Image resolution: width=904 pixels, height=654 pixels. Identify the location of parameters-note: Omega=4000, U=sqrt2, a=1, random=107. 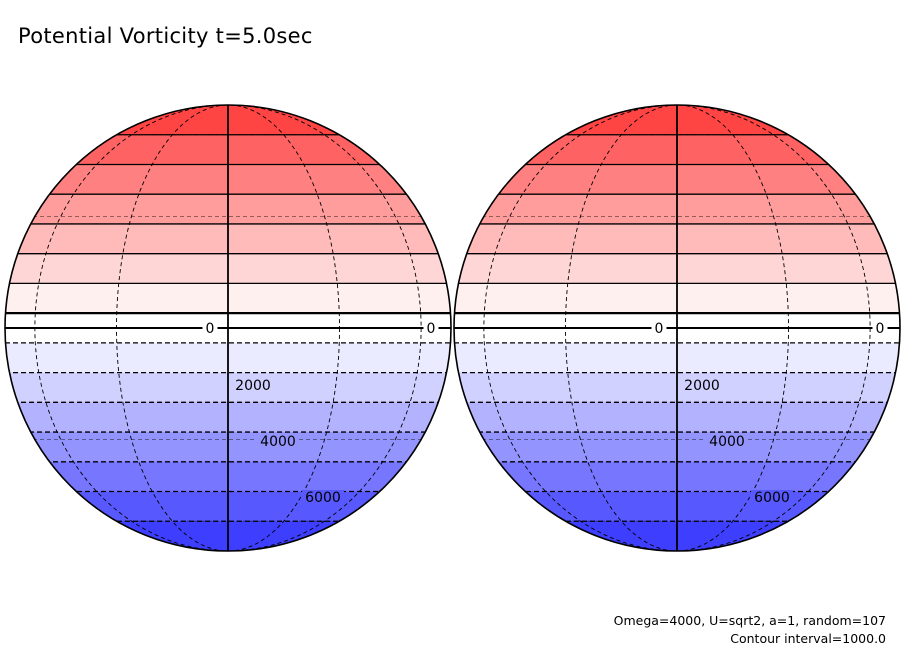
(749, 620).